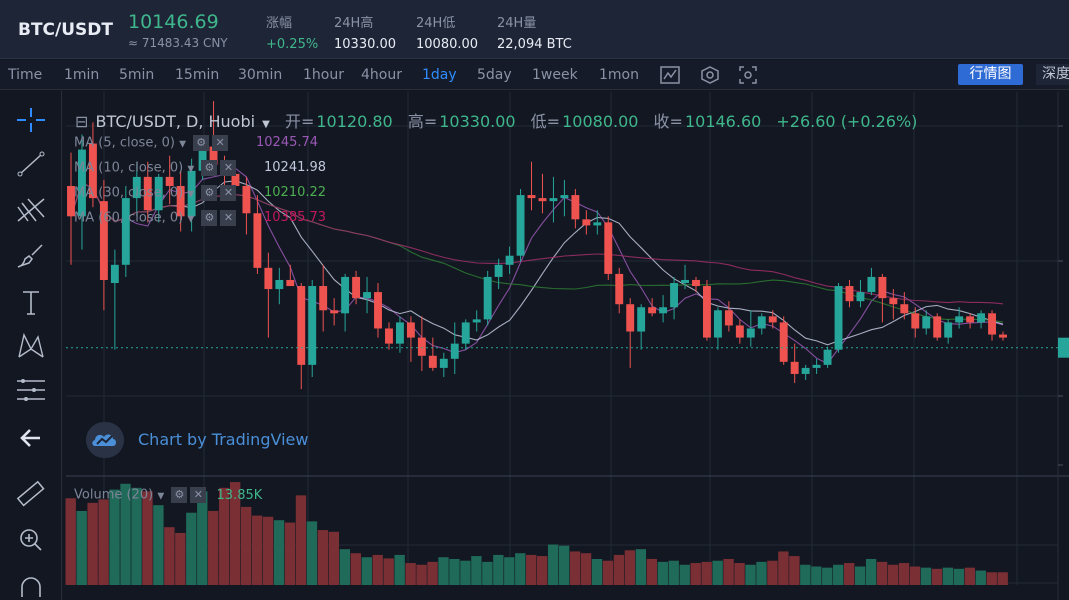  What do you see at coordinates (354, 23) in the screenshot?
I see `stat-label: 24H高` at bounding box center [354, 23].